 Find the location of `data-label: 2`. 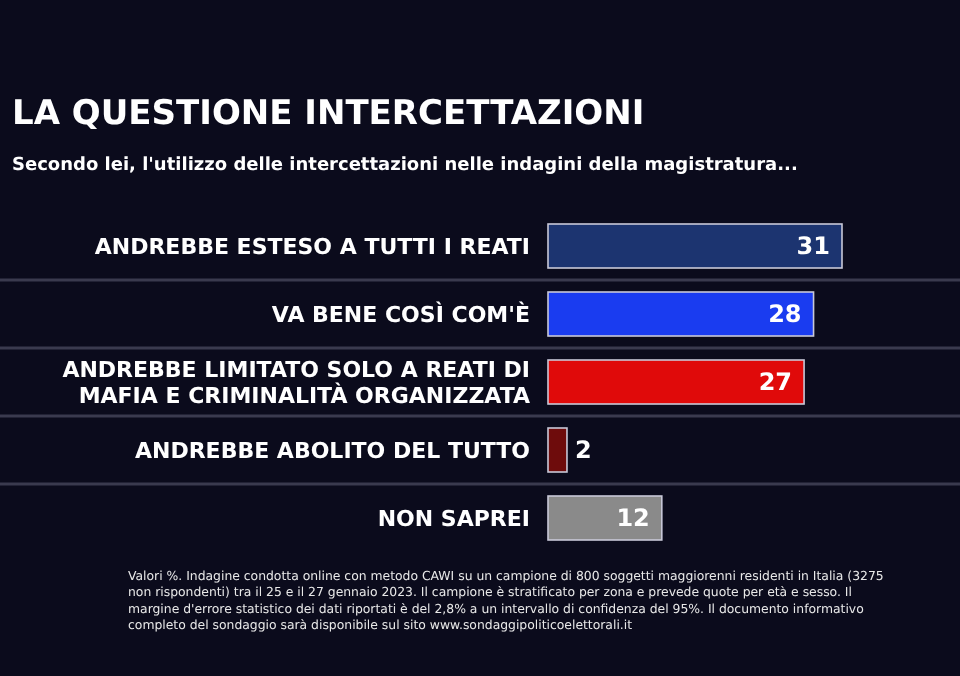

data-label: 2 is located at coordinates (583, 450).